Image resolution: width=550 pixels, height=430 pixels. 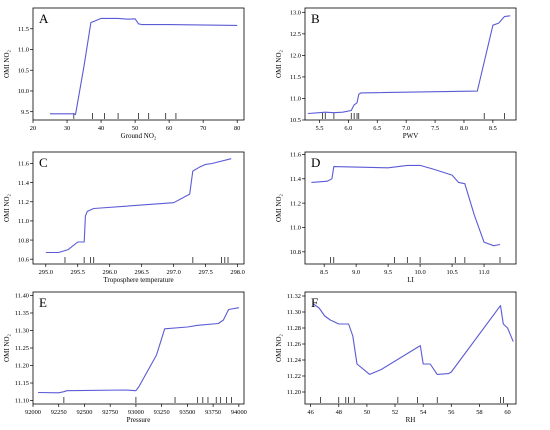 What do you see at coordinates (237, 272) in the screenshot?
I see `panel-c-xtick-label: 298.0` at bounding box center [237, 272].